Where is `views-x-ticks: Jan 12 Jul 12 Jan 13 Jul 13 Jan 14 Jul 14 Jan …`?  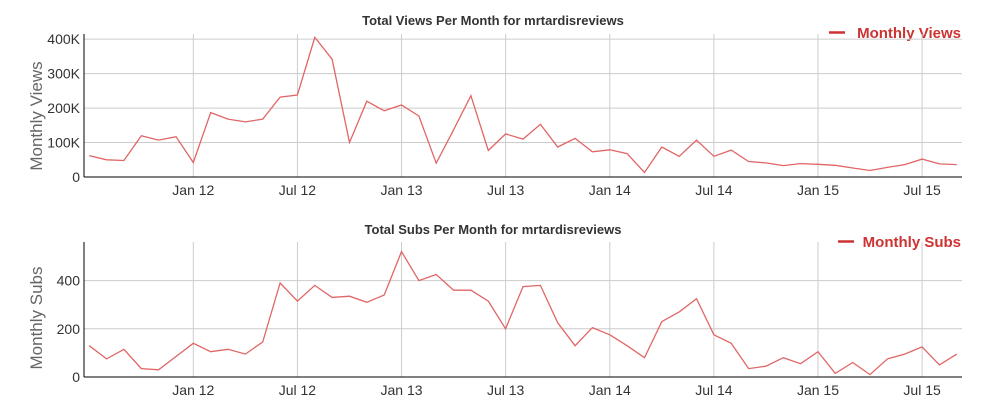
views-x-ticks: Jan 12 Jul 12 Jan 13 Jul 13 Jan 14 Jul 14 Jan … is located at coordinates (556, 190).